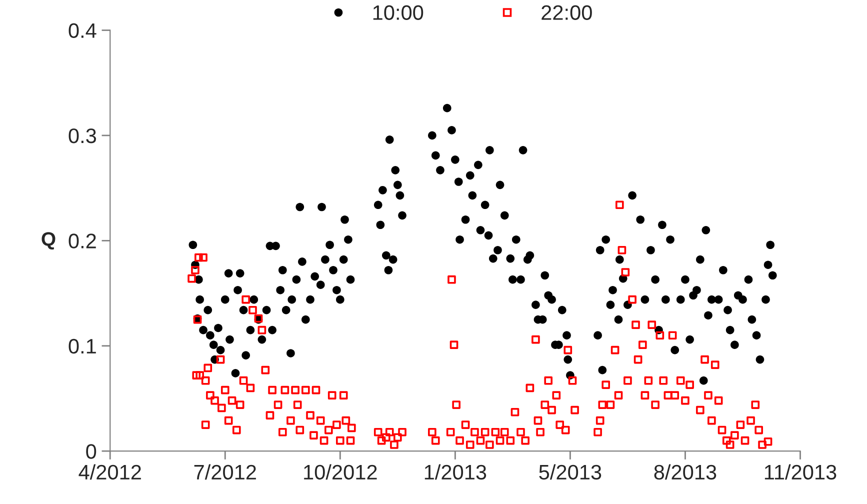 This screenshot has height=504, width=867. Describe the element at coordinates (82, 346) in the screenshot. I see `y-tick-label: 0.1` at that location.